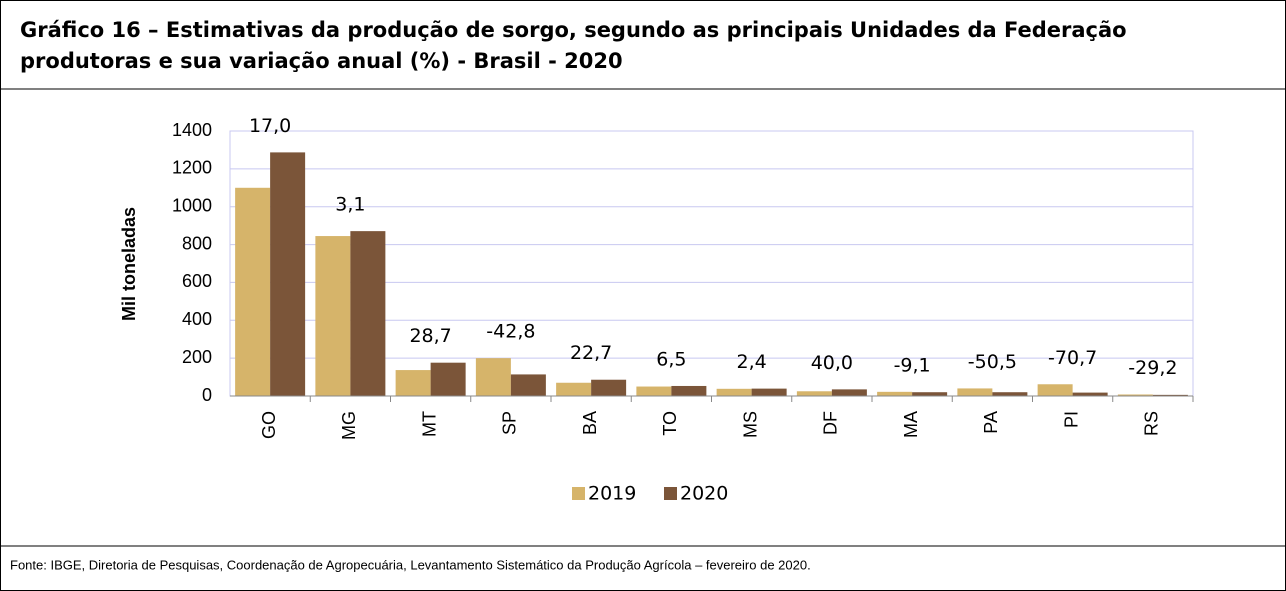 This screenshot has width=1286, height=591. Describe the element at coordinates (349, 425) in the screenshot. I see `x-tick-label: MG` at that location.